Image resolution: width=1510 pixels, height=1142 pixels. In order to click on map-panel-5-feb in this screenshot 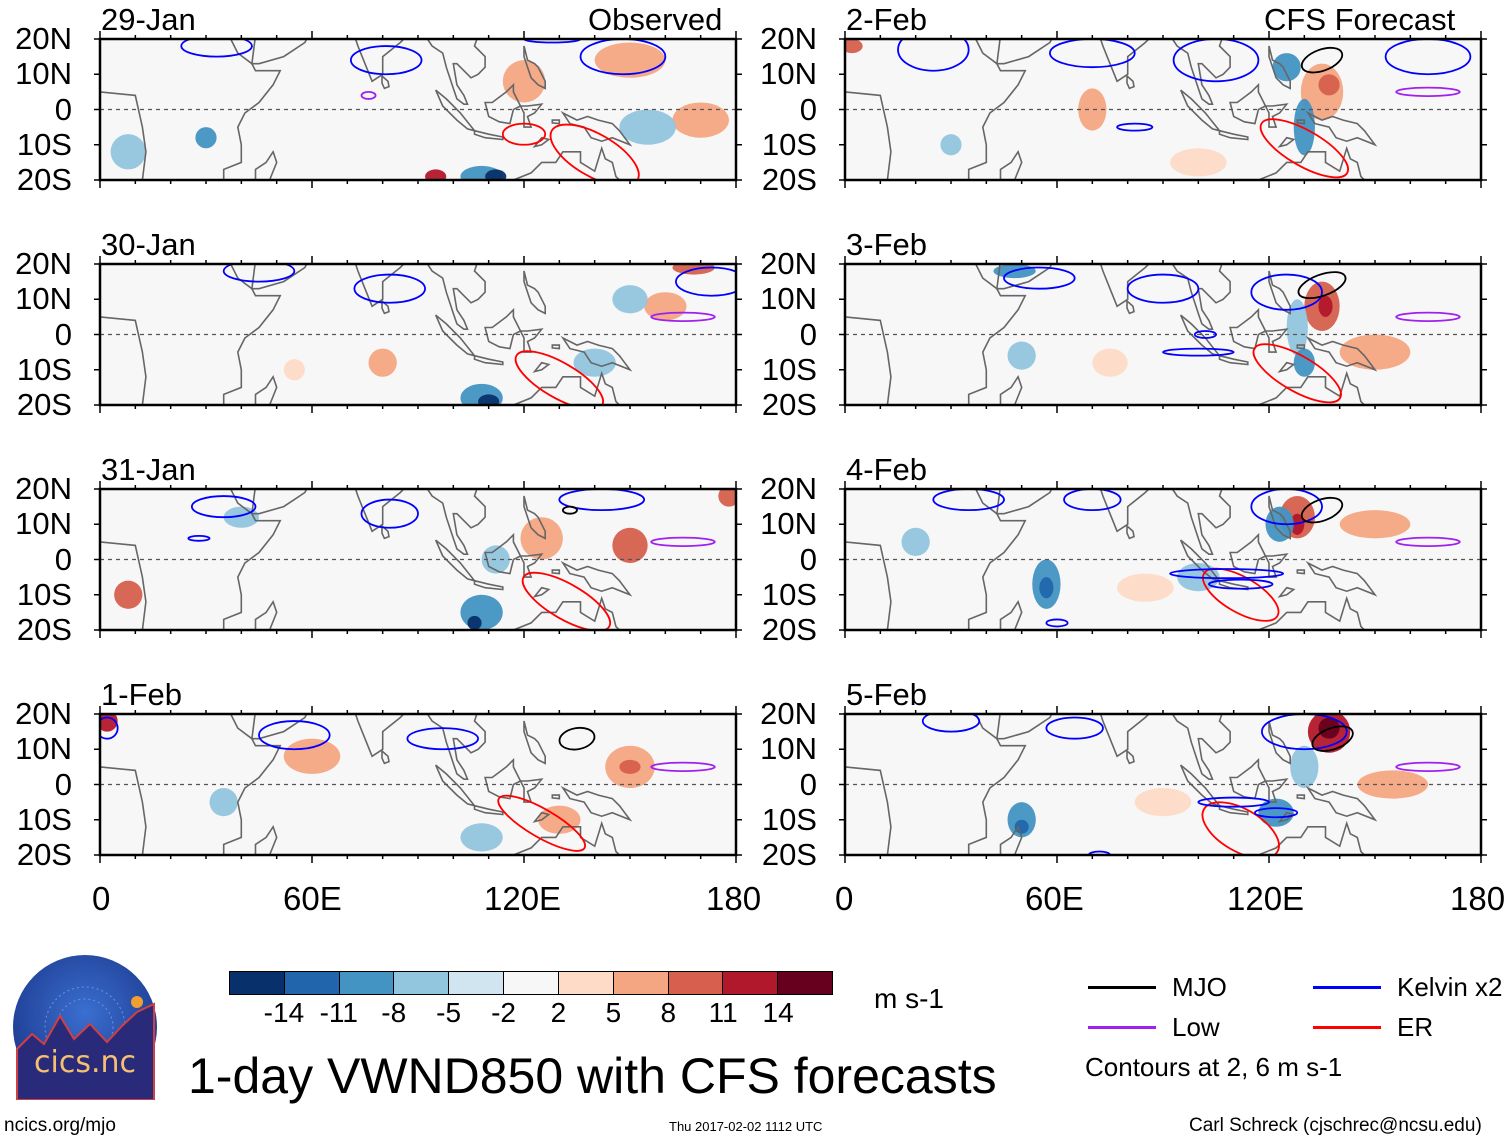, I will do `click(1163, 784)`.